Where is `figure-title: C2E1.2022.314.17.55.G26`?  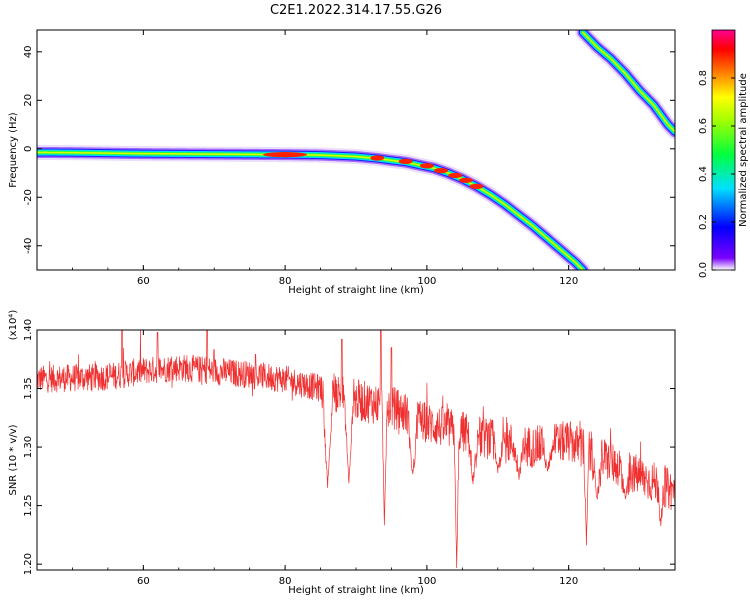 figure-title: C2E1.2022.314.17.55.G26 is located at coordinates (356, 10).